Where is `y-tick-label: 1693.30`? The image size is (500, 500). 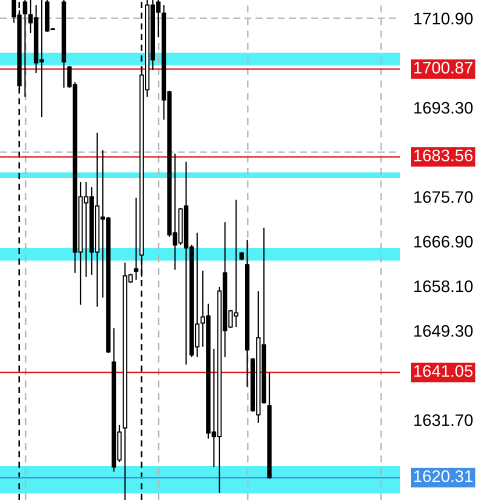 y-tick-label: 1693.30 is located at coordinates (443, 108).